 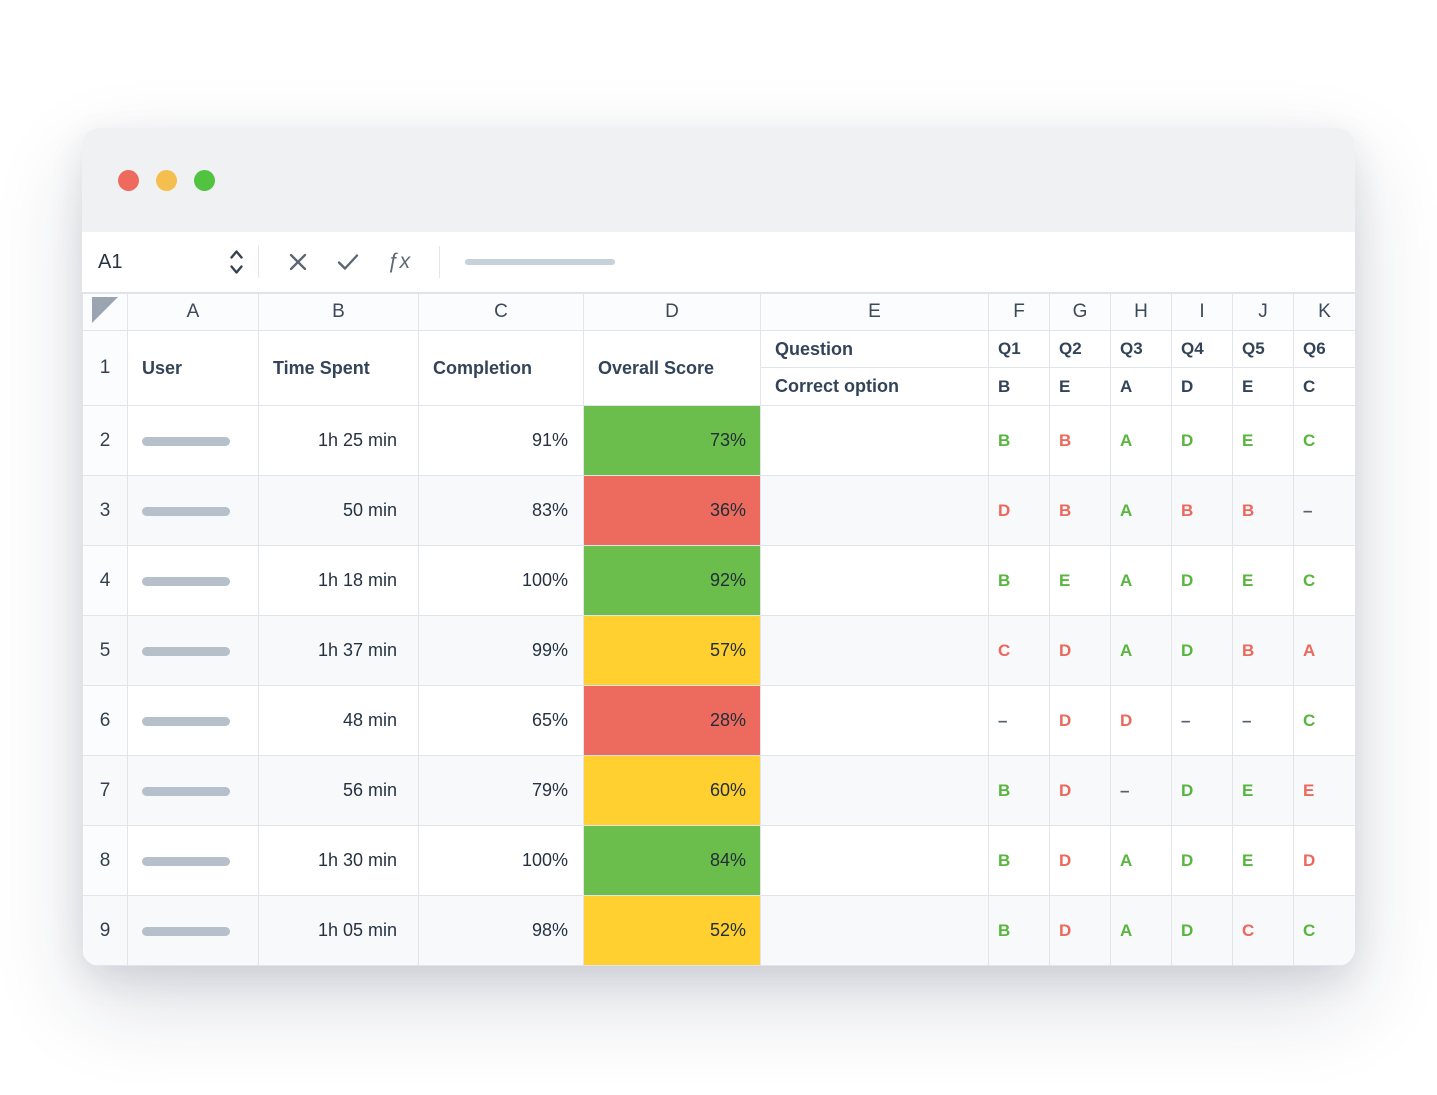 What do you see at coordinates (1202, 510) in the screenshot?
I see `answer-cell-q4: B` at bounding box center [1202, 510].